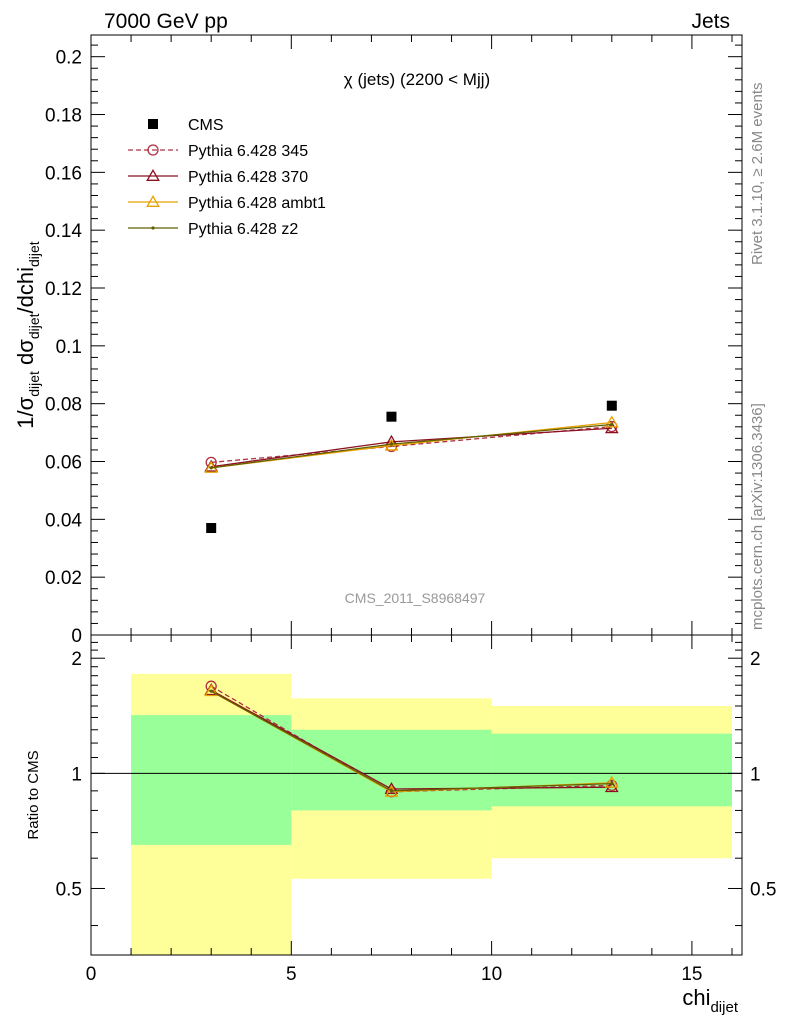 The height and width of the screenshot is (1024, 786). I want to click on ratio-y-tick-label-right: 2, so click(755, 659).